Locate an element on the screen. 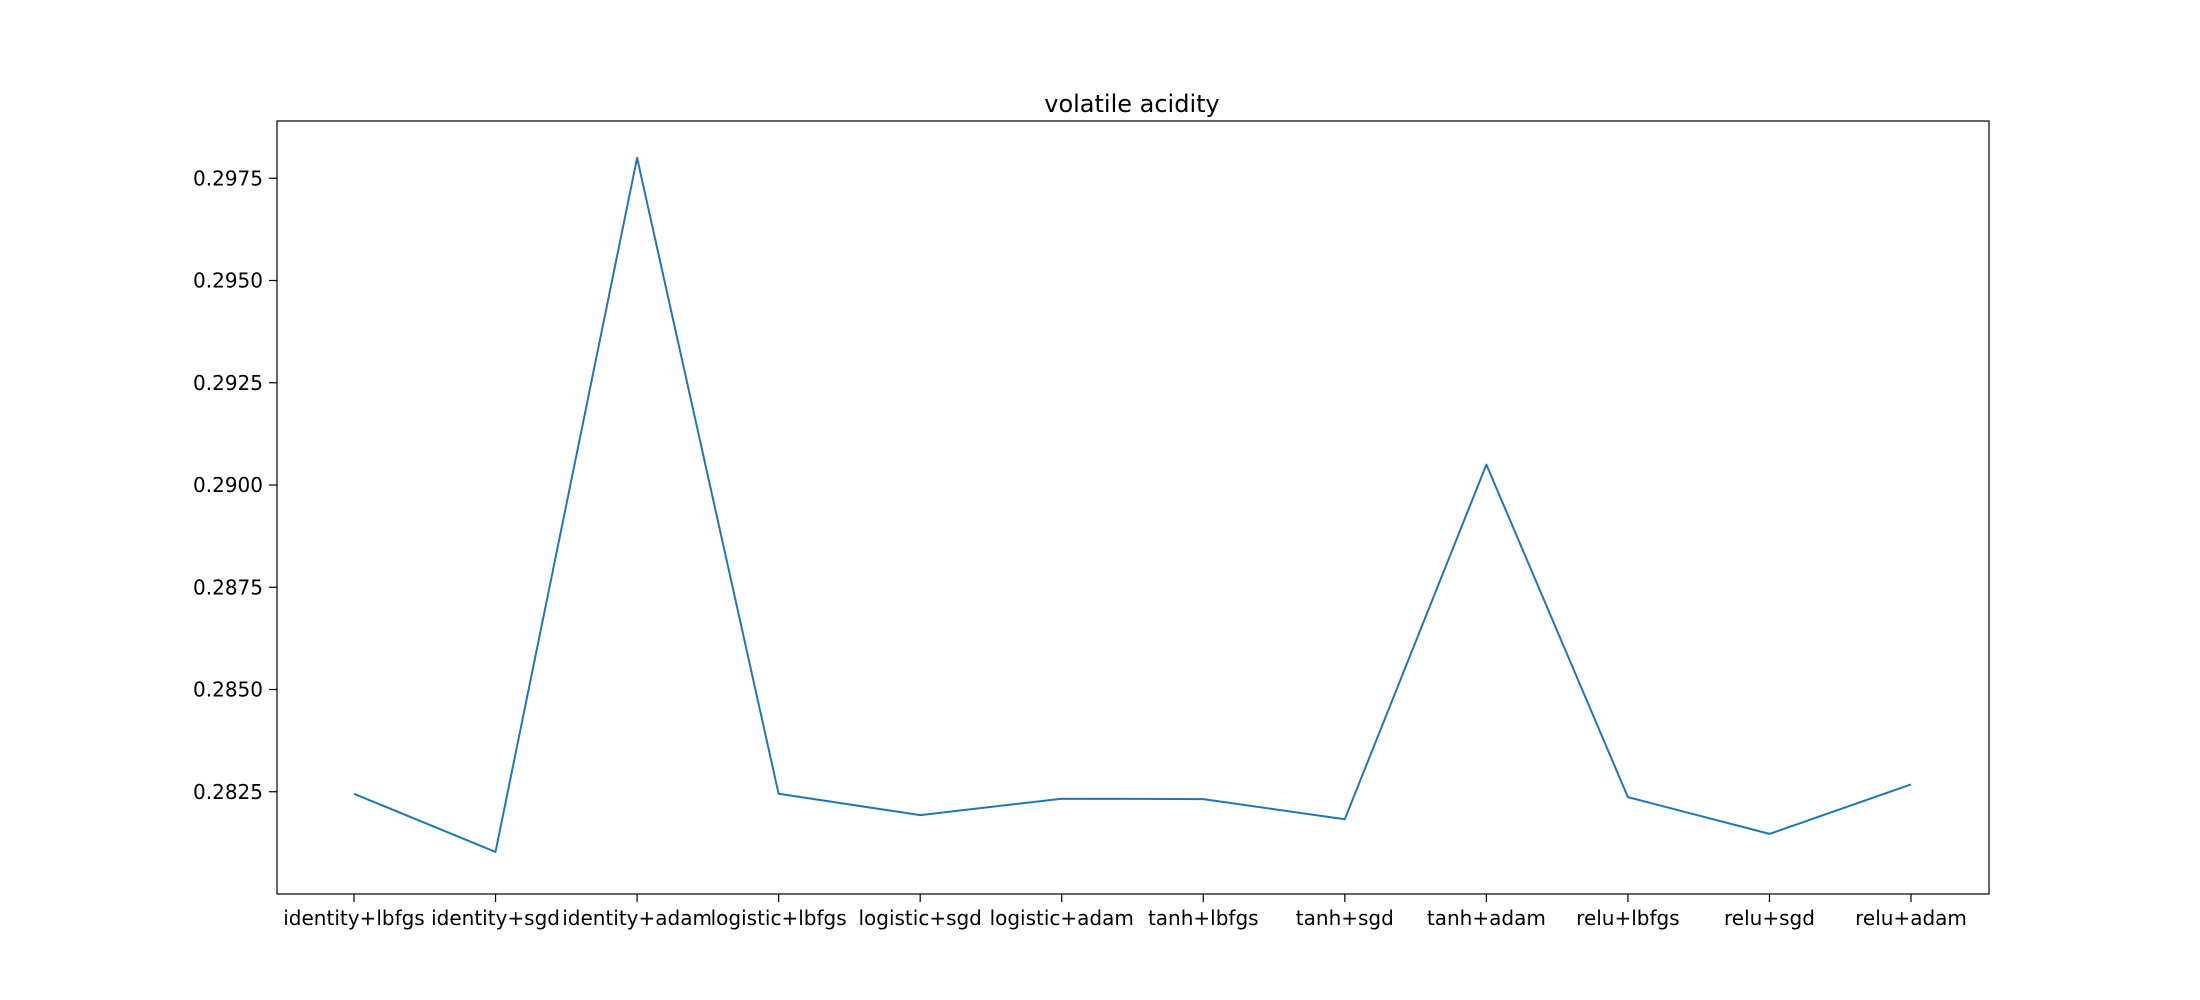 This screenshot has width=2200, height=1000. x-tick-label: logistic+lbfgs is located at coordinates (779, 918).